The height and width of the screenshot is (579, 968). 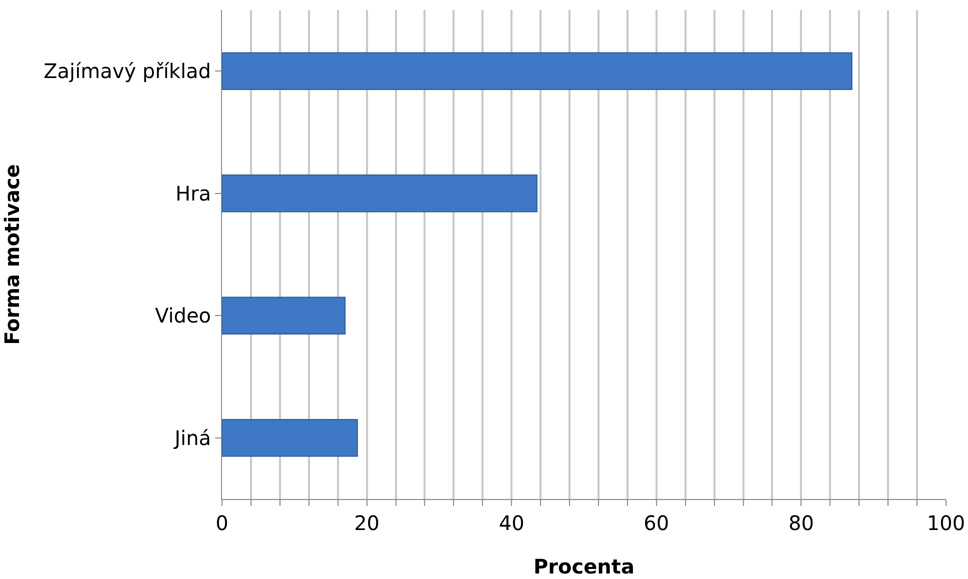 I want to click on x-tick-label: 100, so click(x=946, y=523).